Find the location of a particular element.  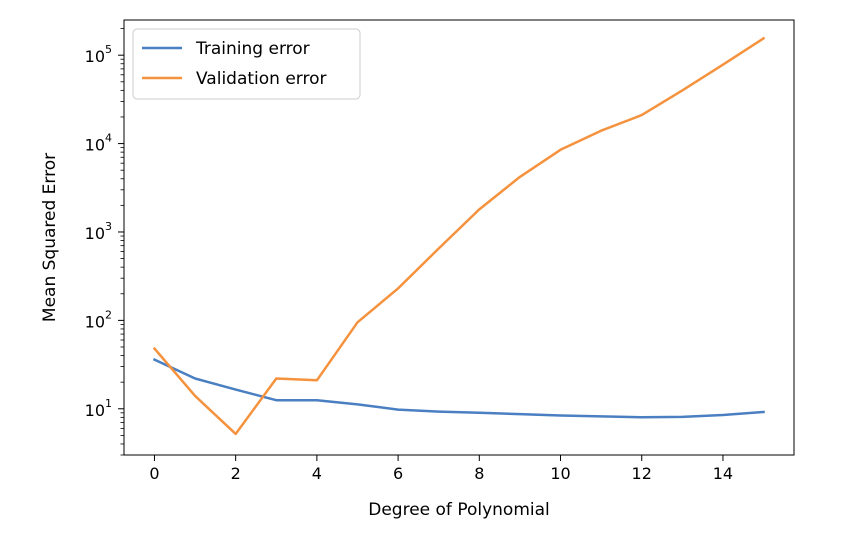

y-tick-label: 10² is located at coordinates (98, 319).